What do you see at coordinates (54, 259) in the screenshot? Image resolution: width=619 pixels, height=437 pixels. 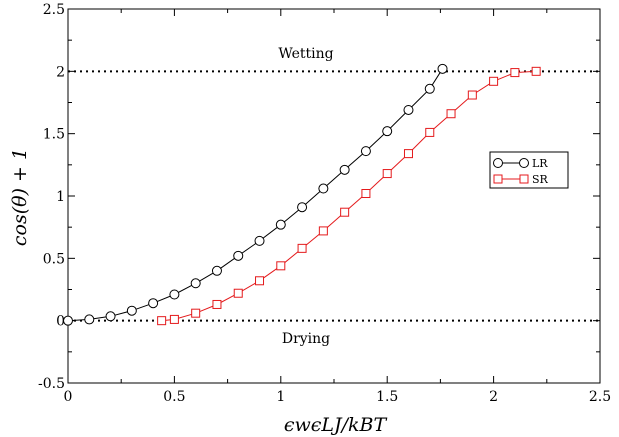 I see `y-tick-label-2: 0.5` at bounding box center [54, 259].